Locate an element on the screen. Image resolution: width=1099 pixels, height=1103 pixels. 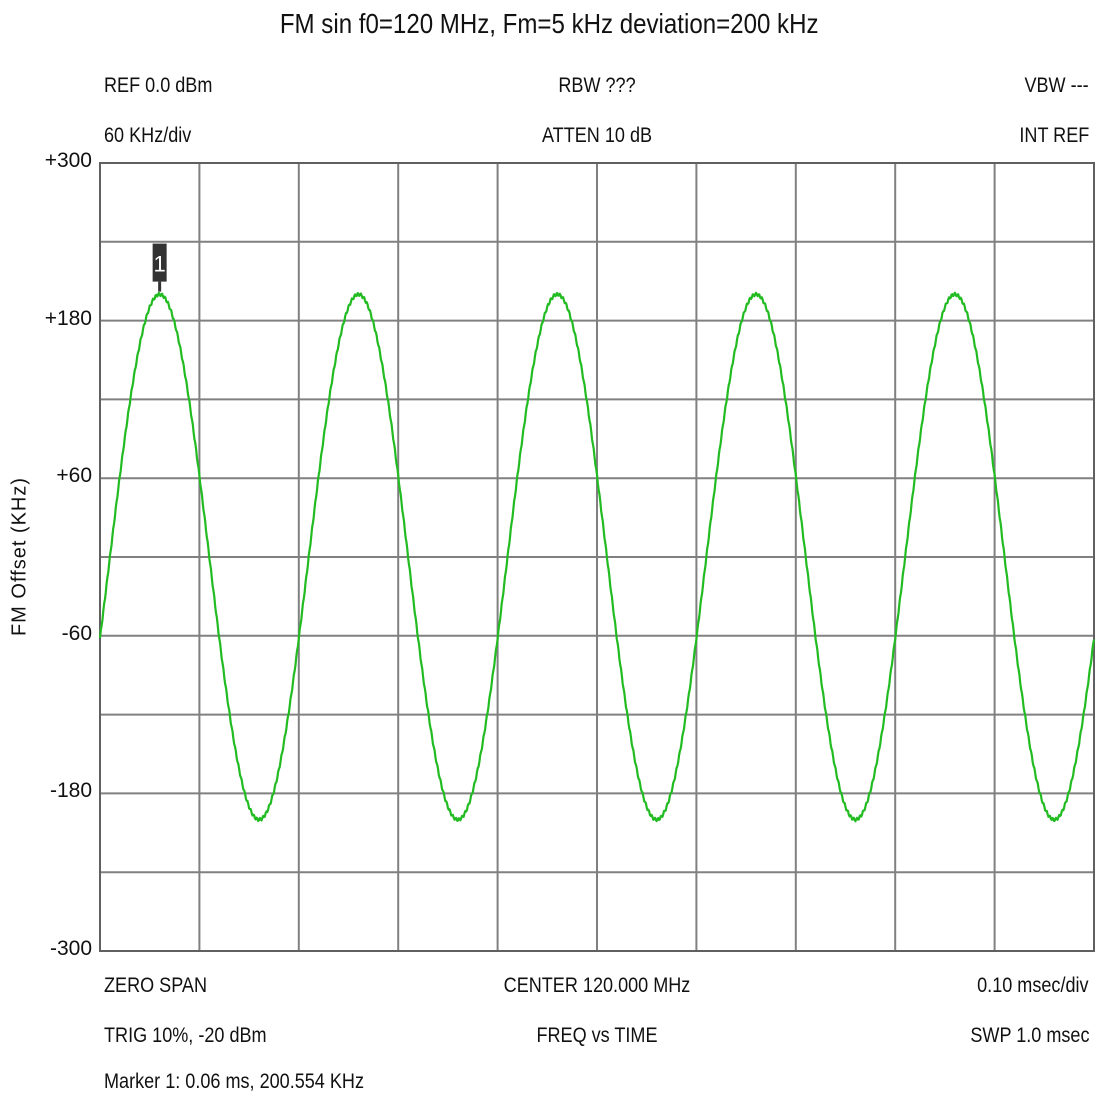
center-freq-readout: CENTER 120.000 MHz is located at coordinates (597, 985).